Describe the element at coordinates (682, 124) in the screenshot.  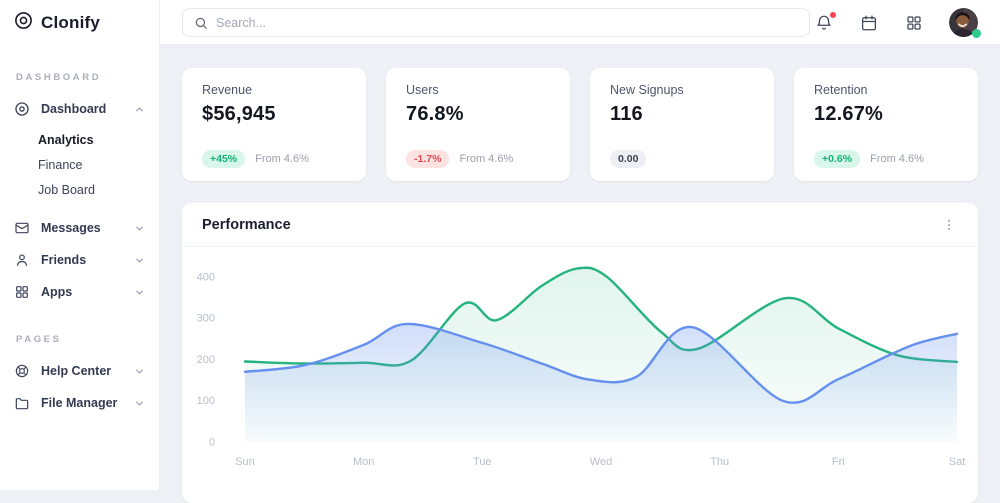
I see `stat-card-new-signups: New Signups 116 0.00` at that location.